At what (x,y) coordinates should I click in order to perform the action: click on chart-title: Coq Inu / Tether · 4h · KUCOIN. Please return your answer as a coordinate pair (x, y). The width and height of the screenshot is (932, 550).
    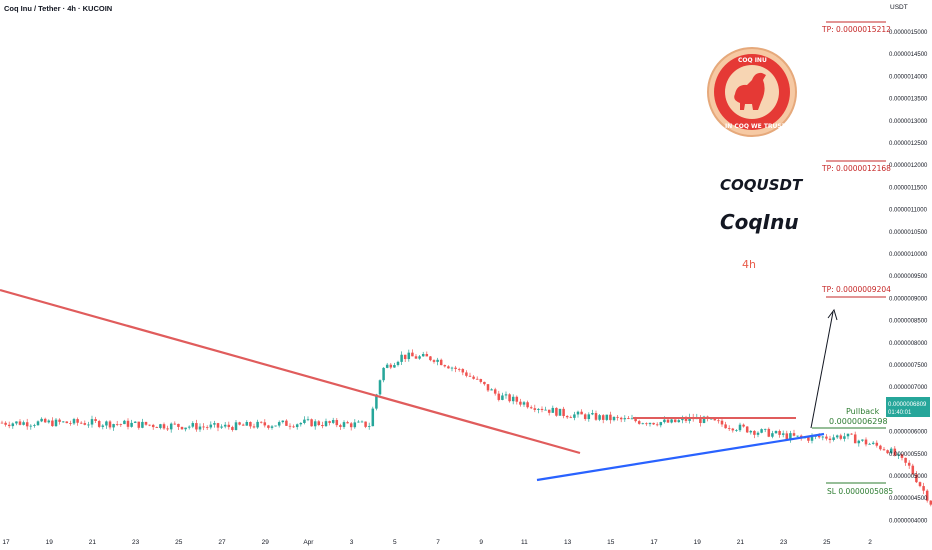
    Looking at the image, I should click on (58, 8).